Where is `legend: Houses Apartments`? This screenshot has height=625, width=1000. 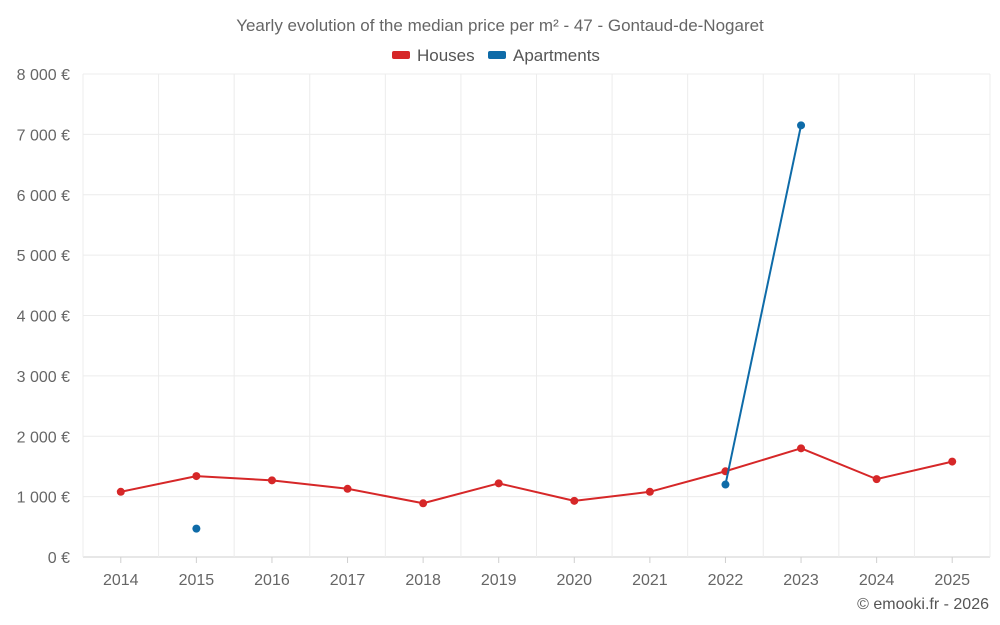
legend: Houses Apartments is located at coordinates (496, 55).